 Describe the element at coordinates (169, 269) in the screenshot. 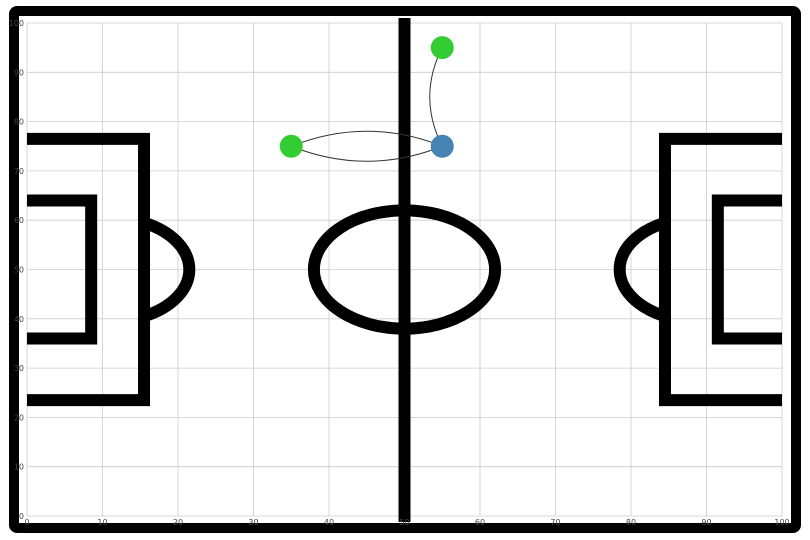

I see `penalty-arc-left` at that location.